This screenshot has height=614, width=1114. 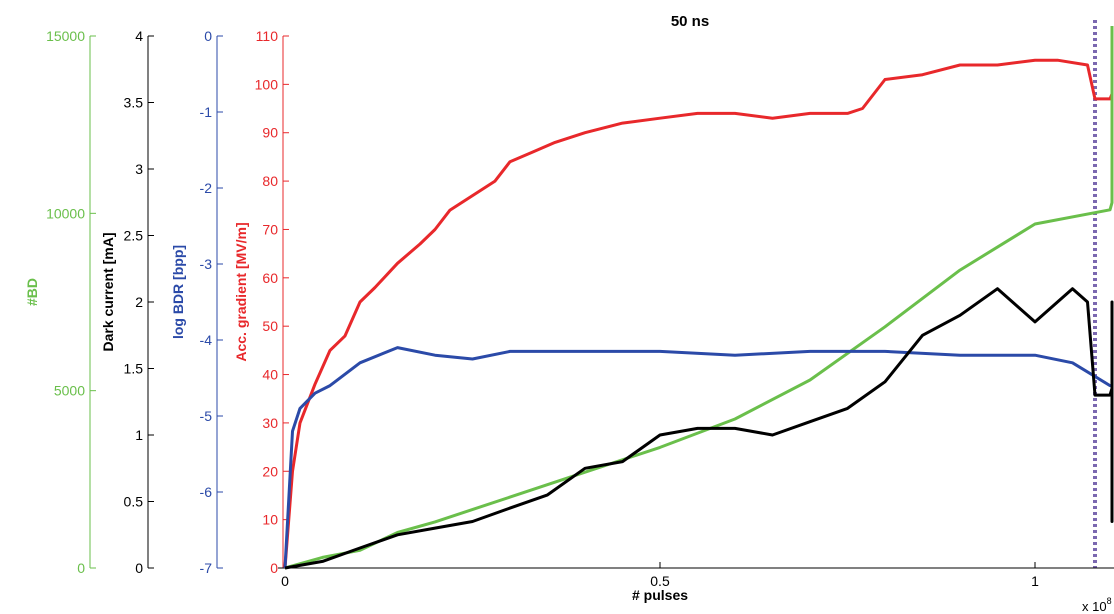 What do you see at coordinates (274, 568) in the screenshot?
I see `y-tick-label-grad: 0` at bounding box center [274, 568].